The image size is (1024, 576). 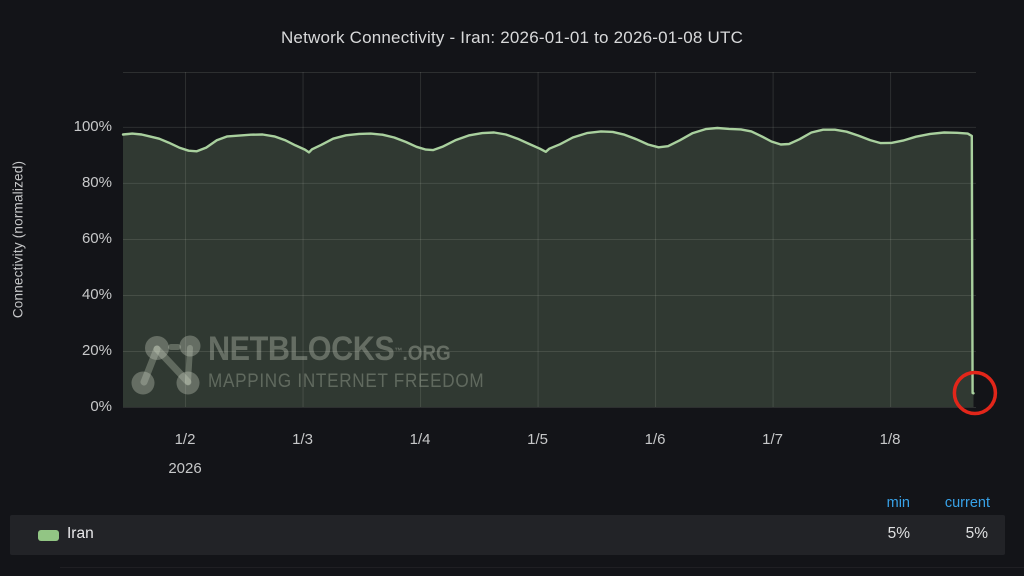 What do you see at coordinates (542, 567) in the screenshot?
I see `panel-bottom-divider` at bounding box center [542, 567].